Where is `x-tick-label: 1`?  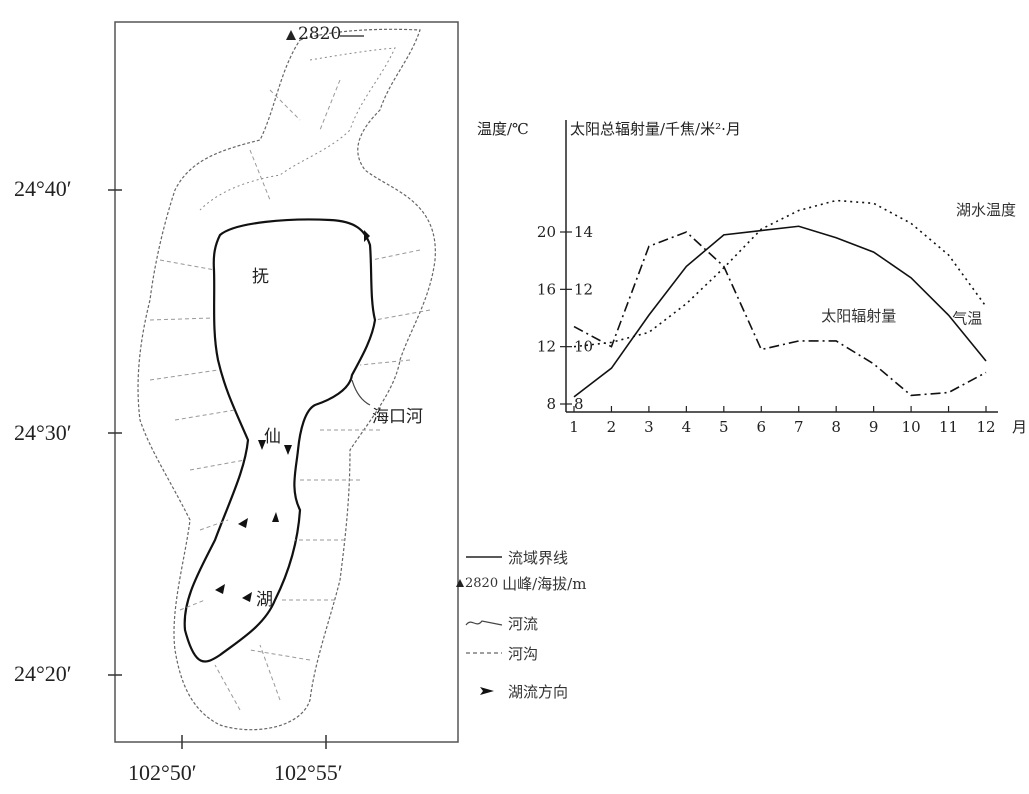 x-tick-label: 1 is located at coordinates (574, 427).